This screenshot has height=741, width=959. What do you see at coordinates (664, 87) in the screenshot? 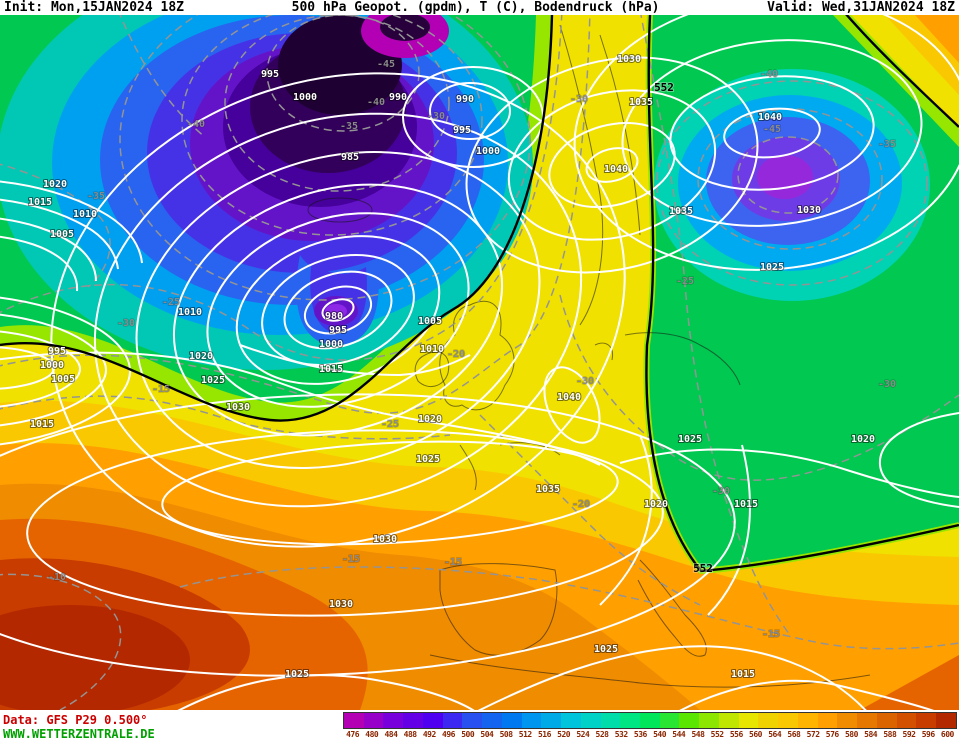
I see `geopotential-label: 552` at bounding box center [664, 87].